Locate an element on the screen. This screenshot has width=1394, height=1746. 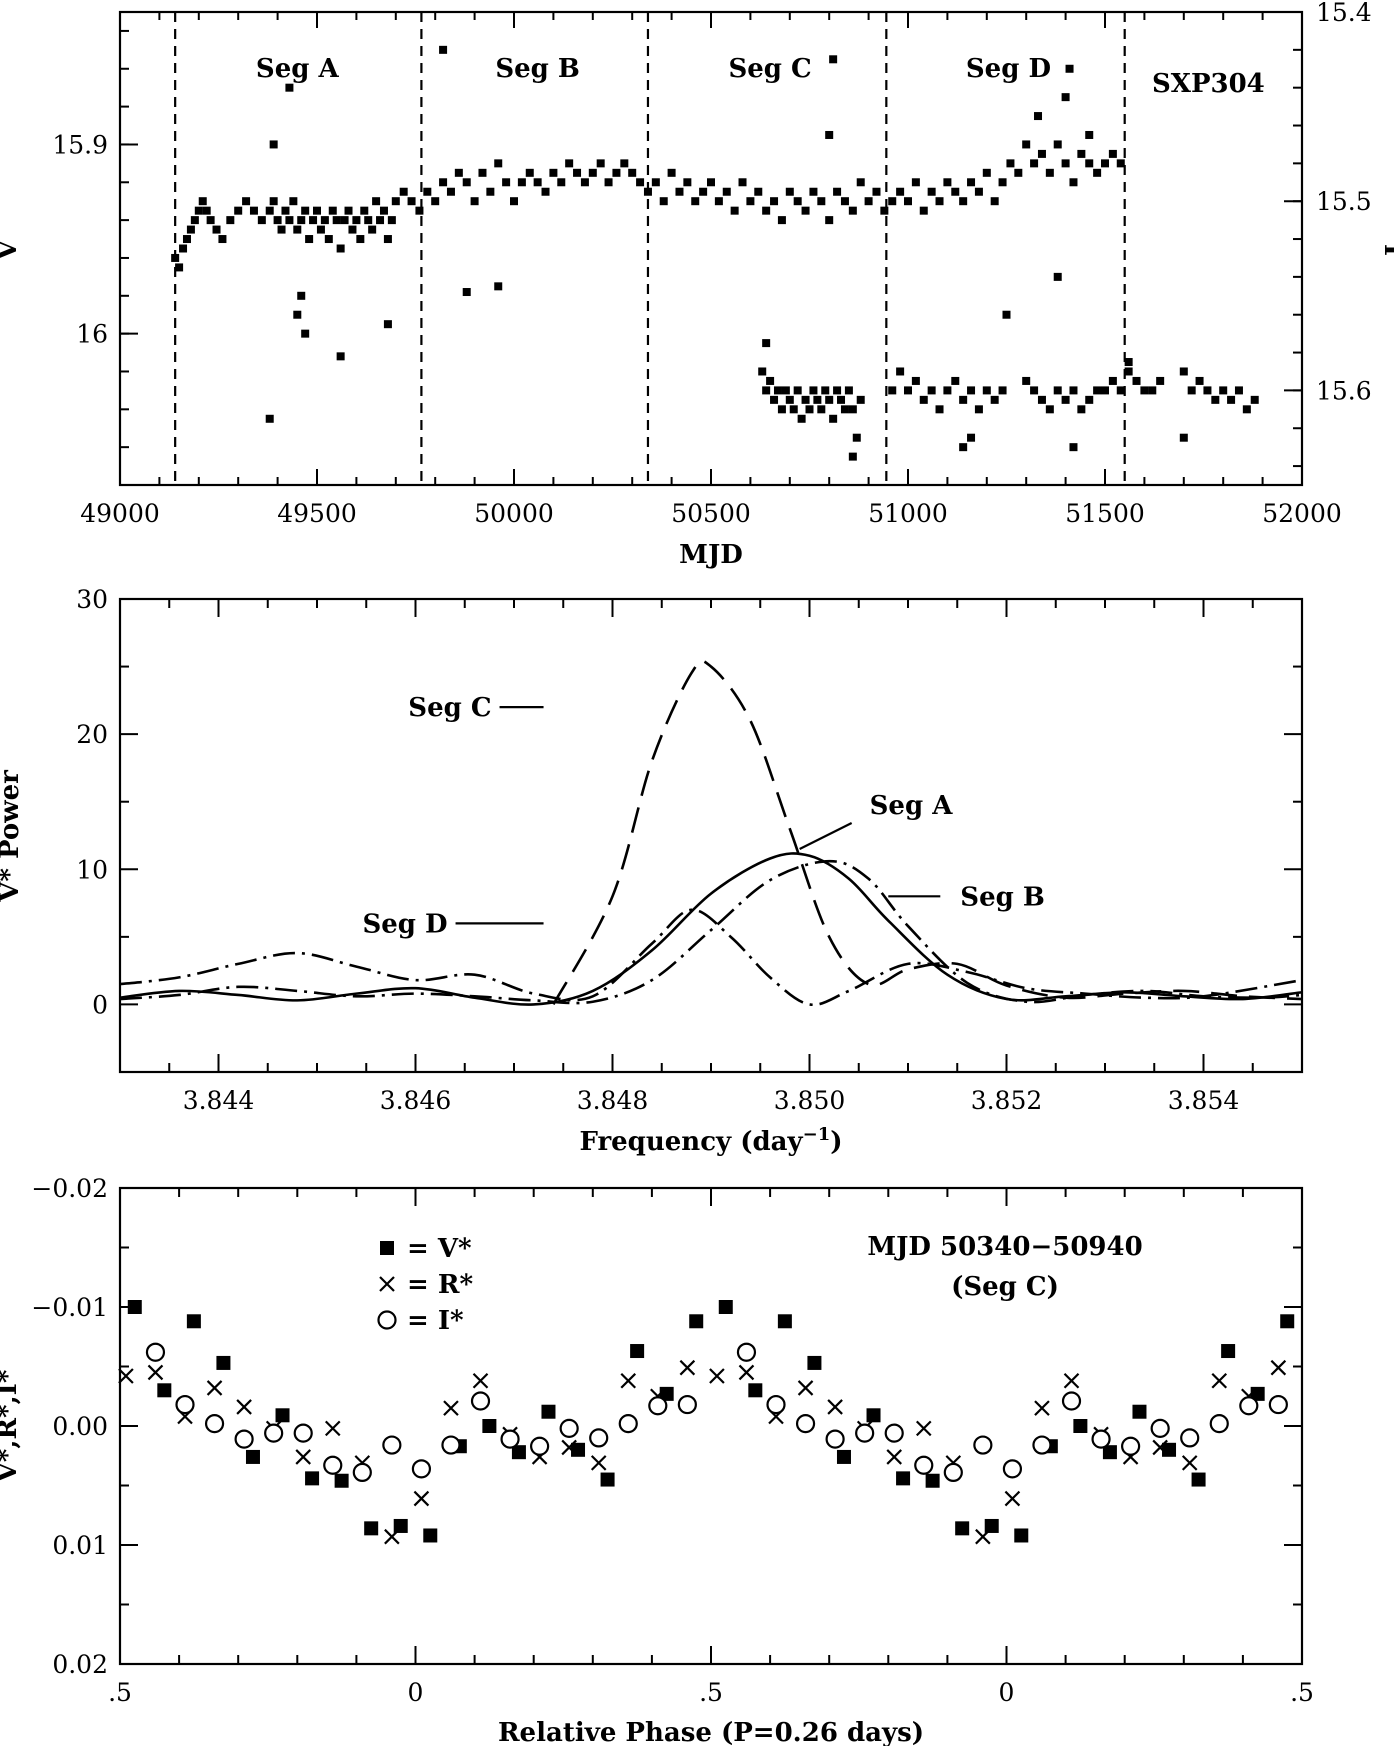
x-tick-label: 50000 is located at coordinates (514, 513).